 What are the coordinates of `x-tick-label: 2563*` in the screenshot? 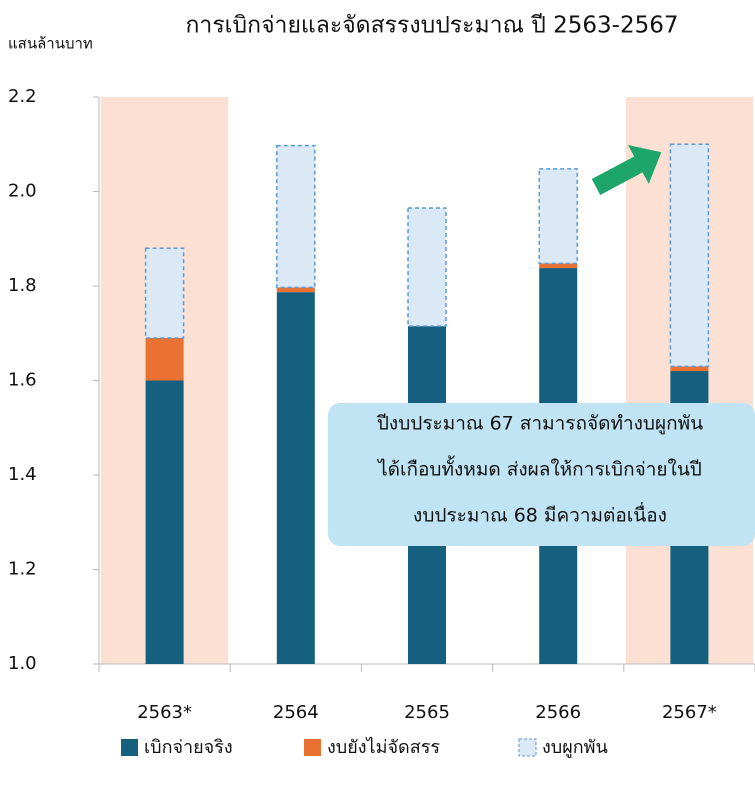 It's located at (164, 712).